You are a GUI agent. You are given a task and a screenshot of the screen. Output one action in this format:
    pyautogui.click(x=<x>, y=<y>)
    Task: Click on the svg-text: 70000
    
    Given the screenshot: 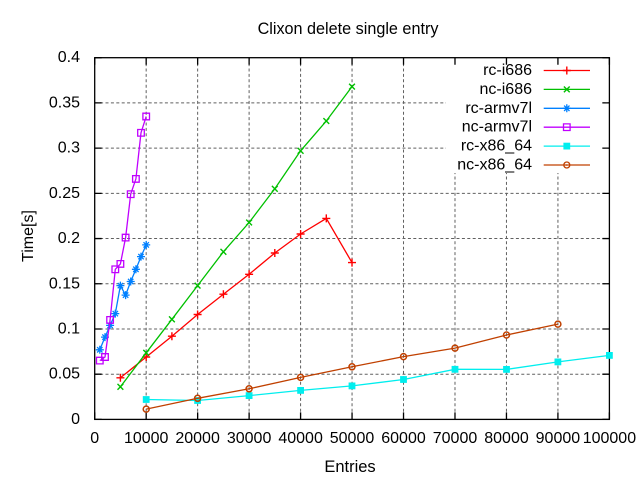 What is the action you would take?
    pyautogui.click(x=455, y=438)
    